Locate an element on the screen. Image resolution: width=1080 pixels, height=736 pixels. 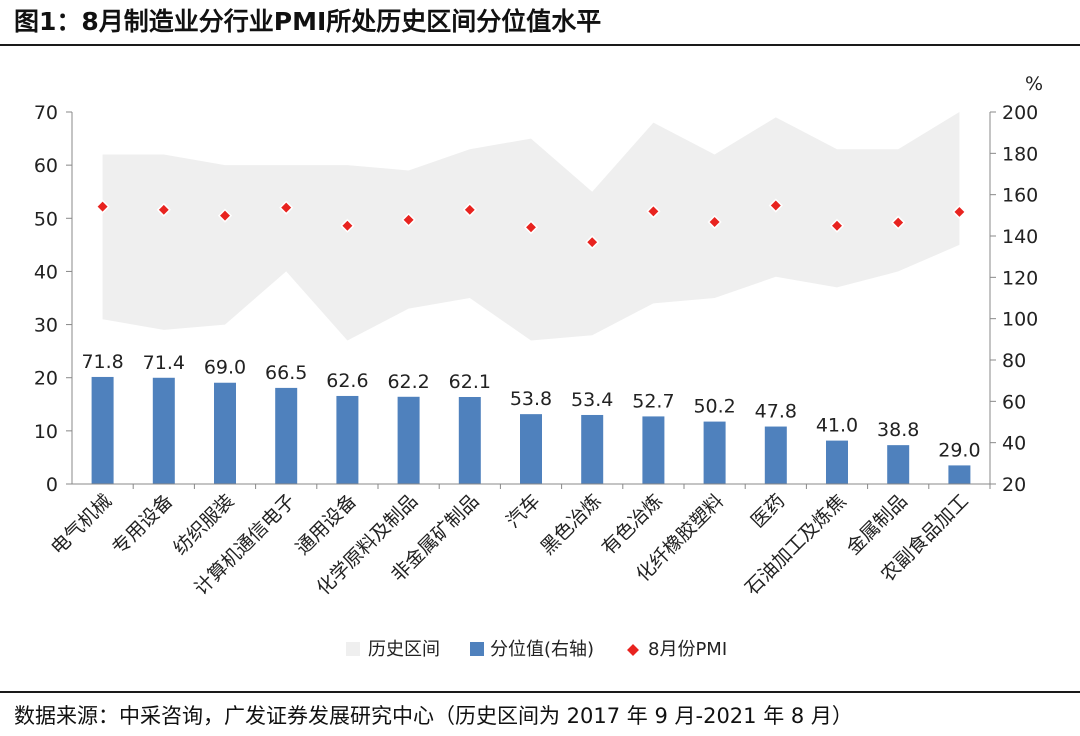
left-tick-label: 0 is located at coordinates (52, 485).